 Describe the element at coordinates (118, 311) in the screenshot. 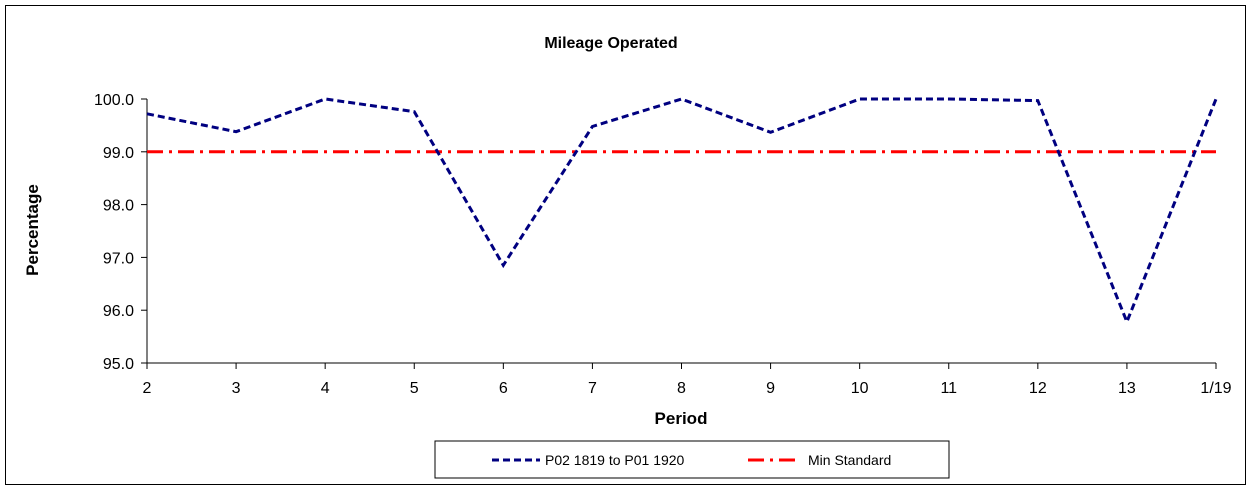

I see `y-tick-label: 96.0` at that location.